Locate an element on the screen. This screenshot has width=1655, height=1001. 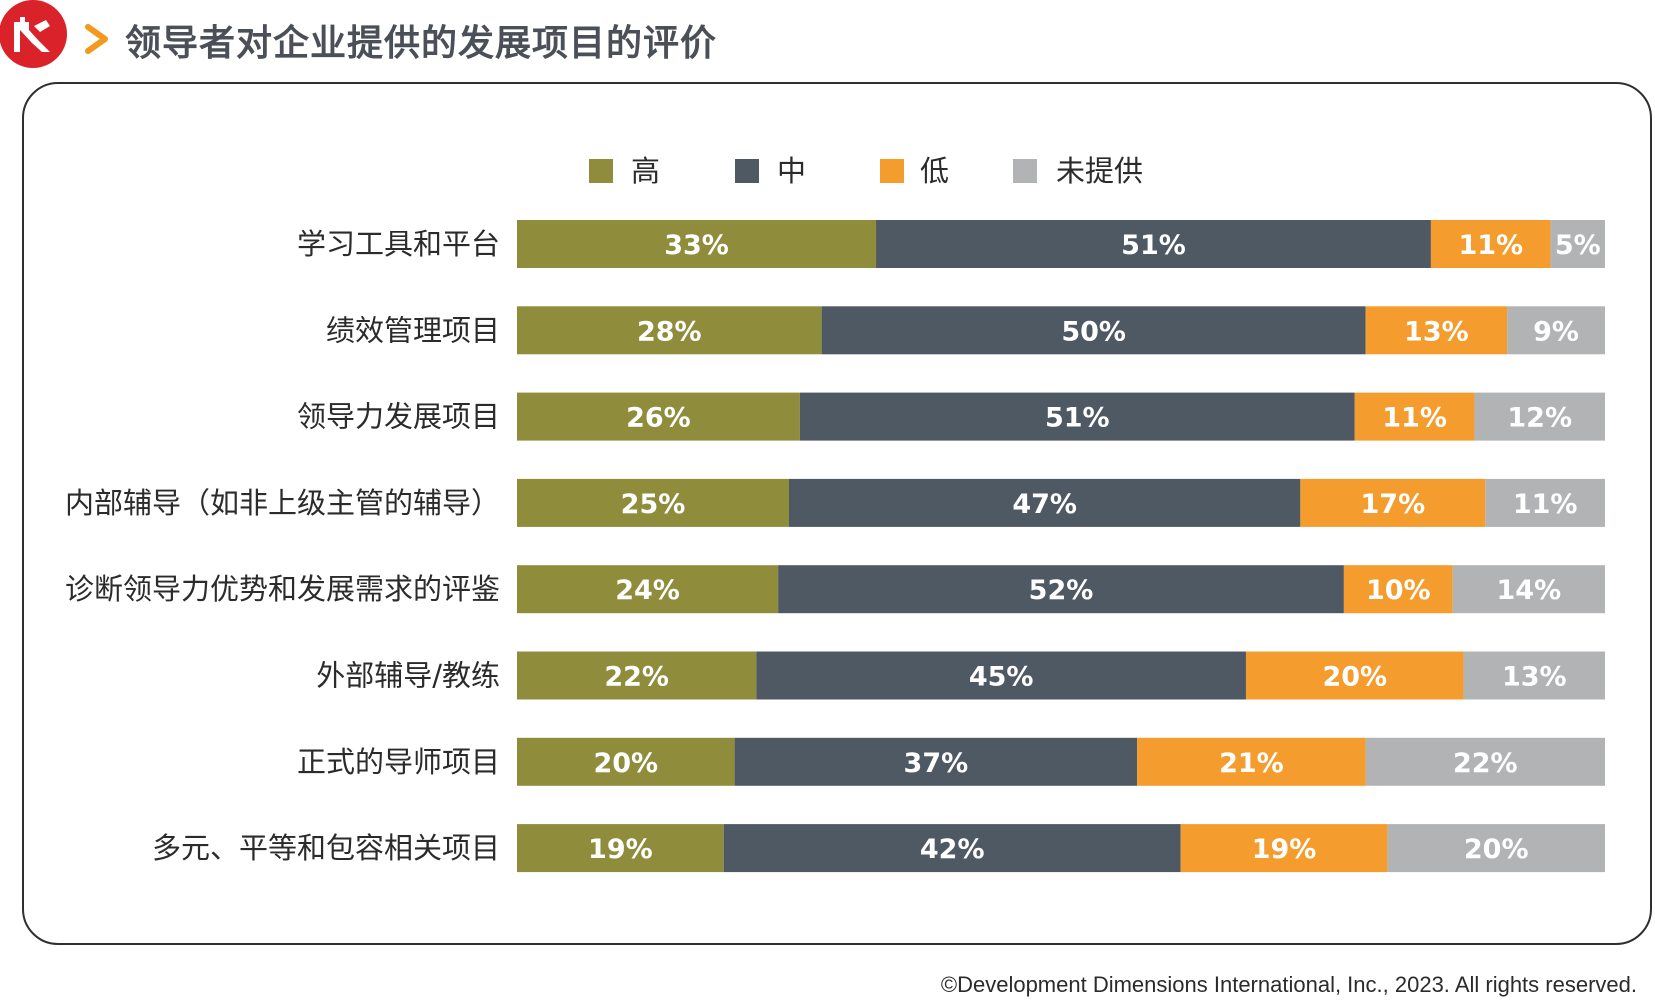
bar-value-label: 52% is located at coordinates (1061, 590).